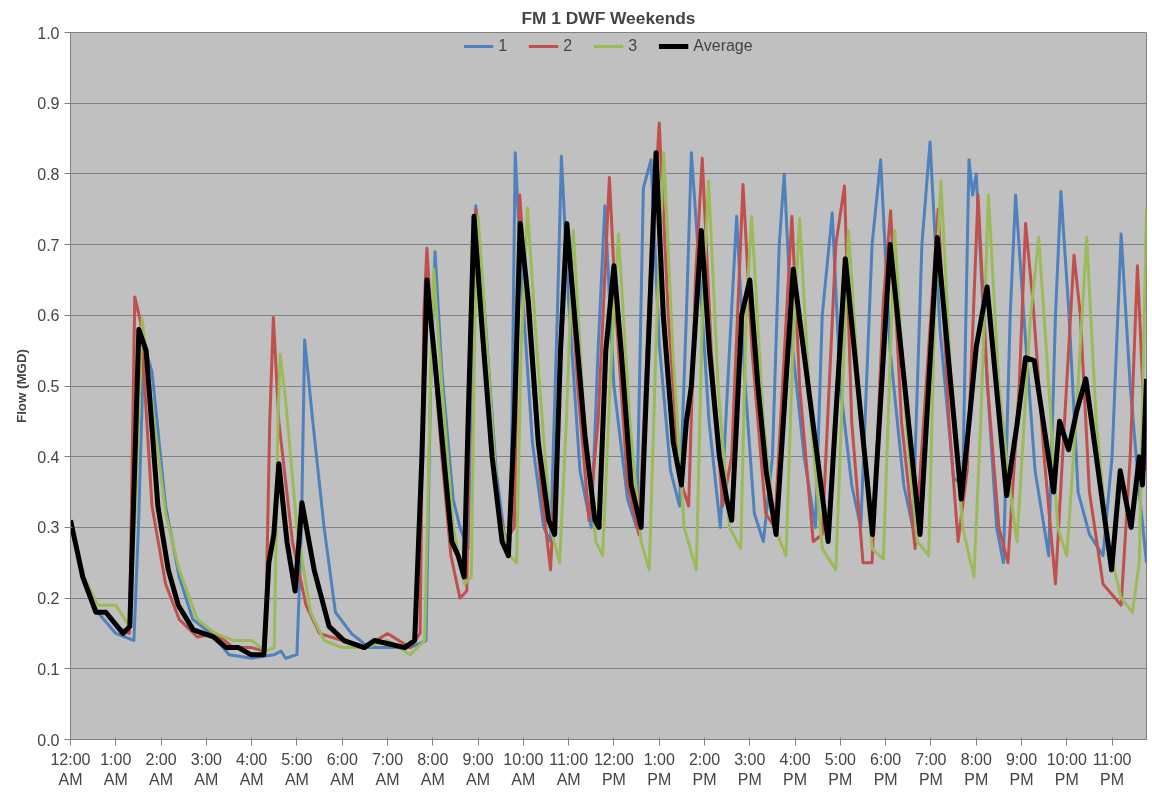 This screenshot has width=1152, height=792. What do you see at coordinates (48, 174) in the screenshot?
I see `y-tick-label: 0.8` at bounding box center [48, 174].